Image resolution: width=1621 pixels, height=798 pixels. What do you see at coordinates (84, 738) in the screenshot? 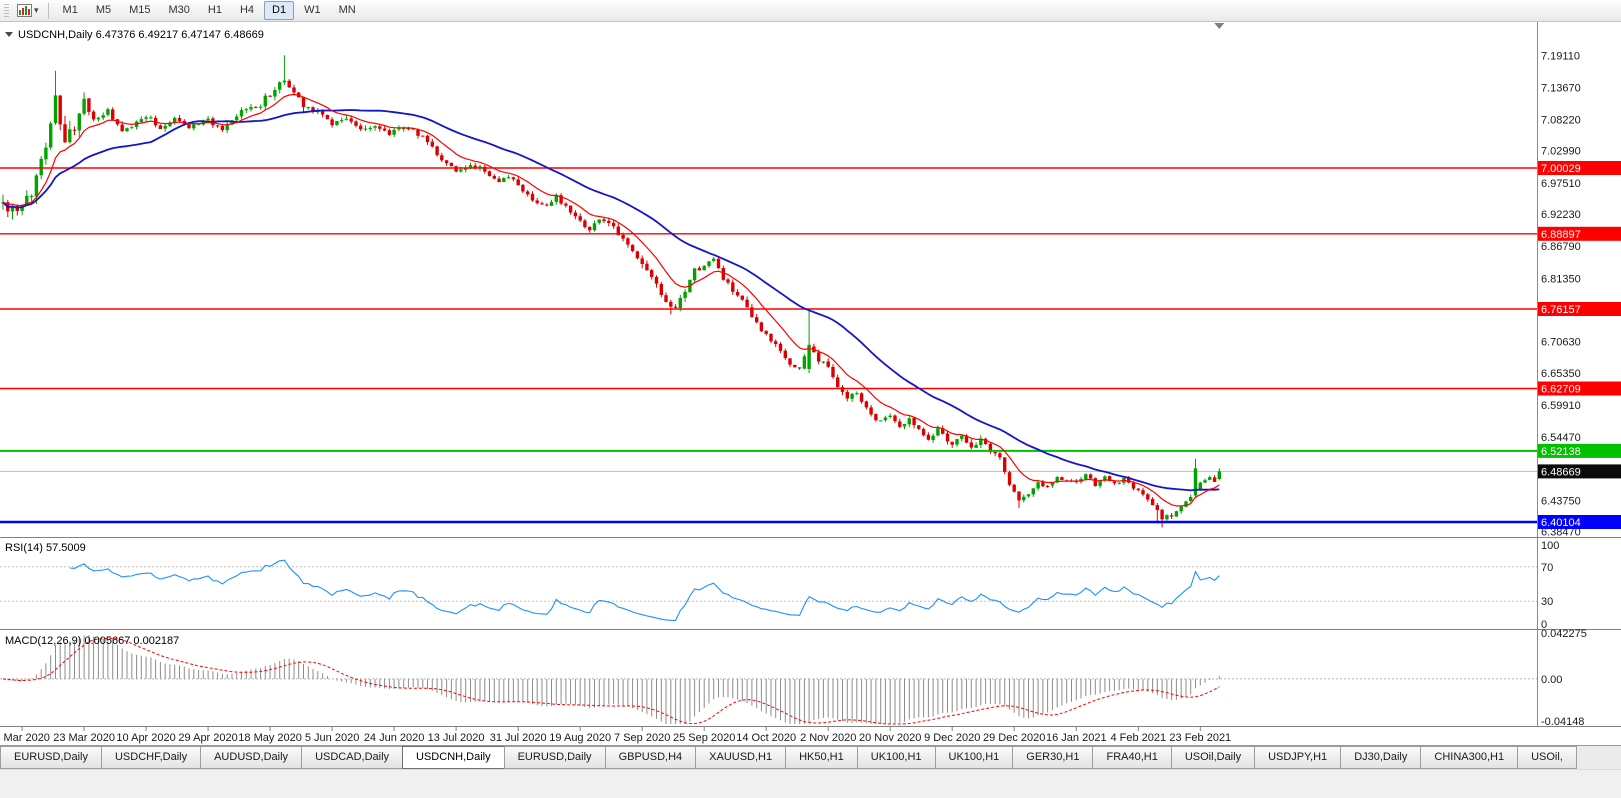
I see `time-axis-label: 23 Mar 2020` at bounding box center [84, 738].